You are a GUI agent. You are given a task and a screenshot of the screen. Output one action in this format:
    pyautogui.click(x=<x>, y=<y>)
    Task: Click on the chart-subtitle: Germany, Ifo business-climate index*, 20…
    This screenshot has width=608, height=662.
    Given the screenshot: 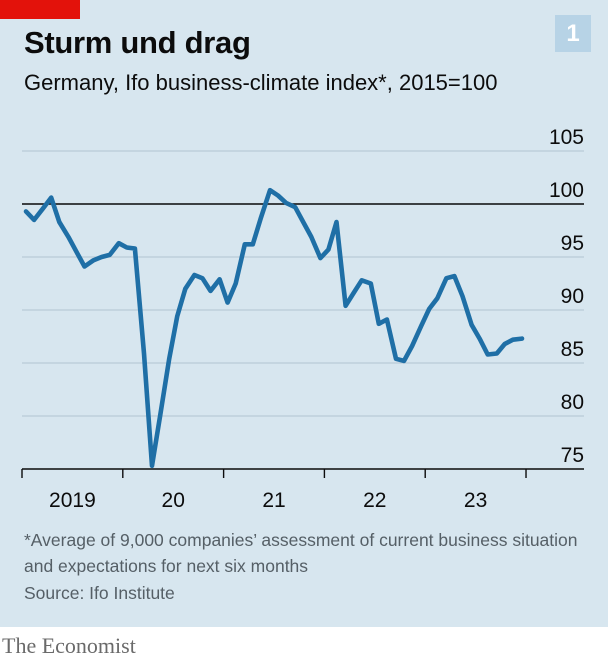 What is the action you would take?
    pyautogui.click(x=261, y=82)
    